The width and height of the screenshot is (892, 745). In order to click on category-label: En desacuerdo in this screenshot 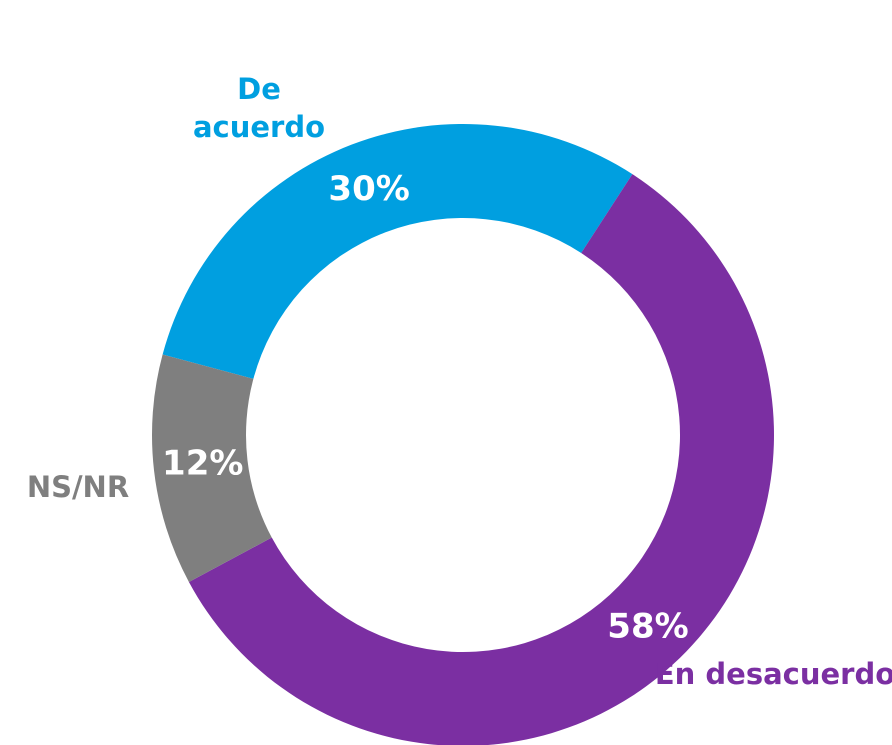, I will do `click(773, 674)`.